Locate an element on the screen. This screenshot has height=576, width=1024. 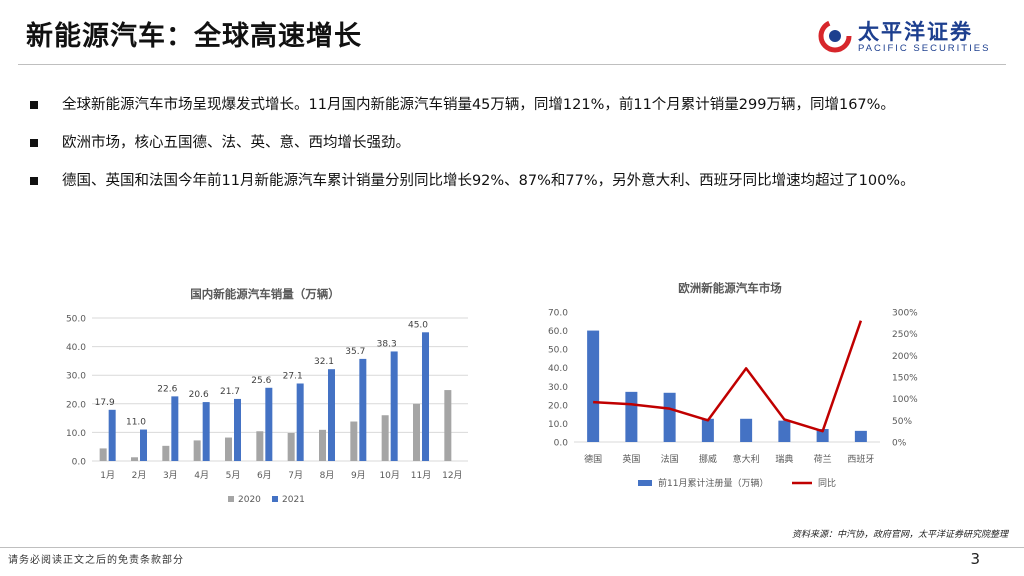
x-tick-label: 挪威 is located at coordinates (708, 459).